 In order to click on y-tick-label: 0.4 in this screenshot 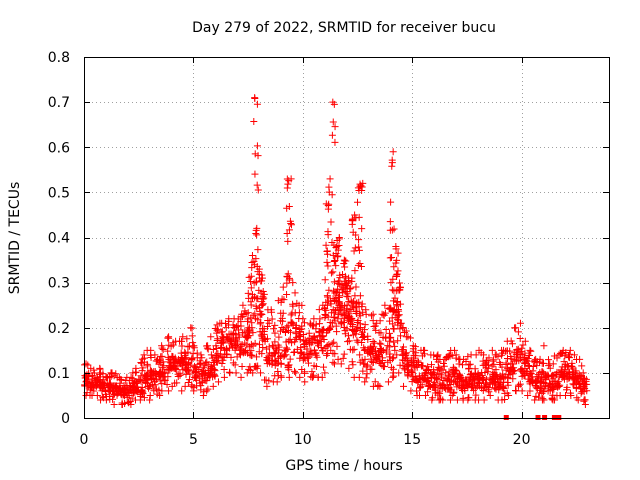, I will do `click(59, 239)`.